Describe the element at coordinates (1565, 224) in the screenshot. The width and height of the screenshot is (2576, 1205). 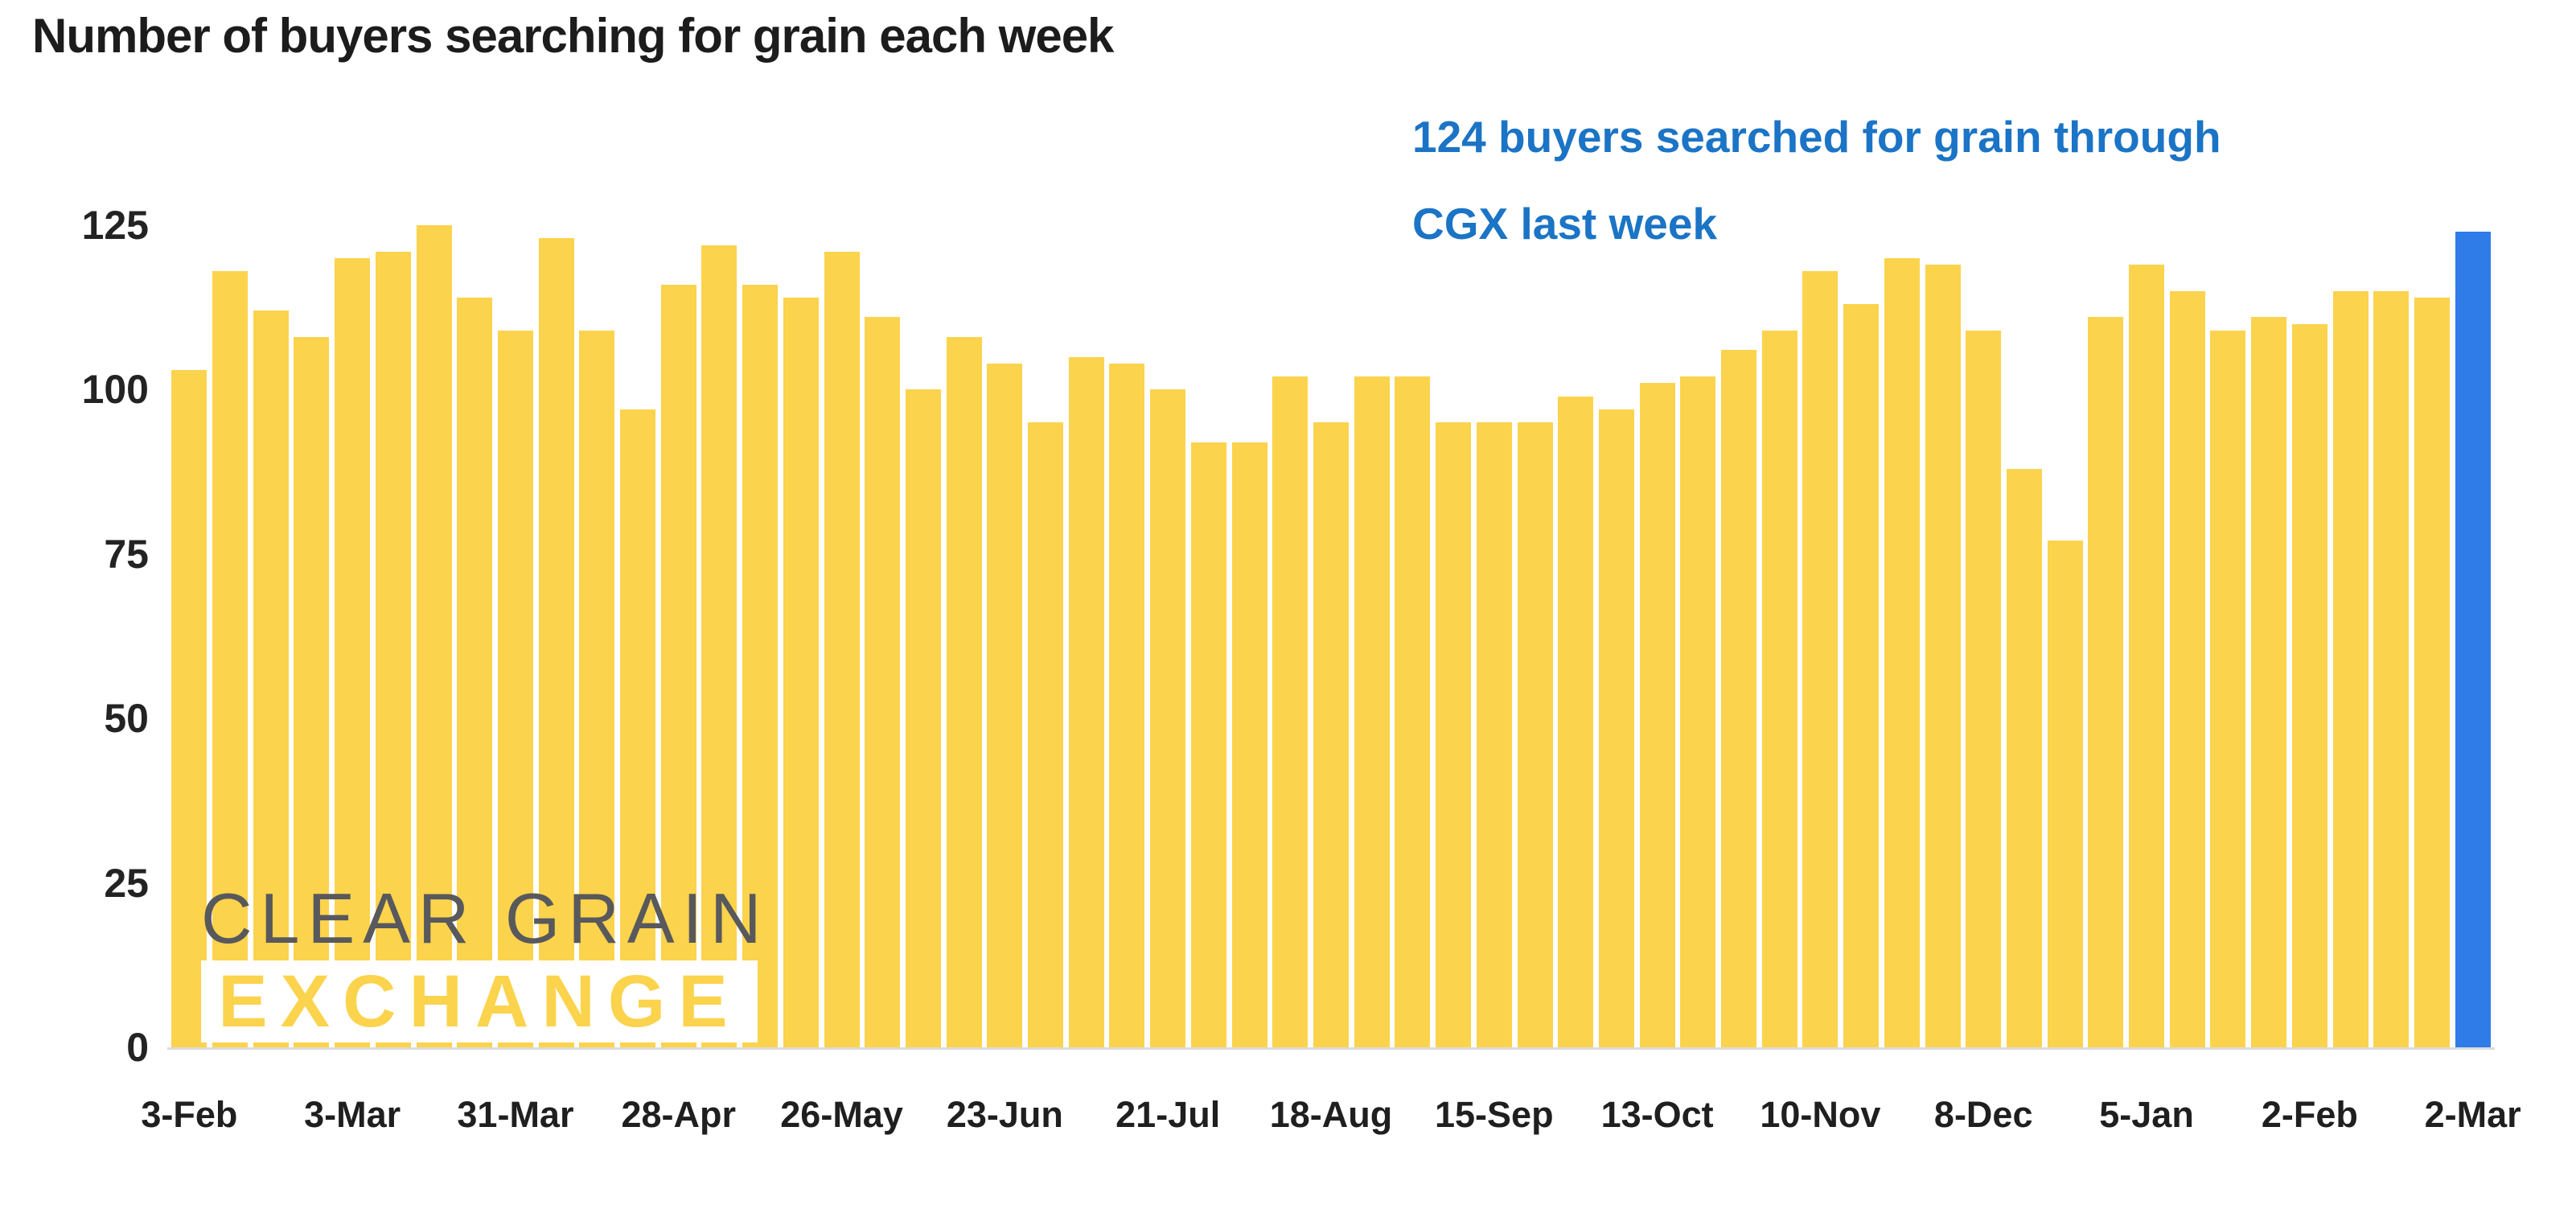
I see `annotation-line-2: CGX last week` at that location.